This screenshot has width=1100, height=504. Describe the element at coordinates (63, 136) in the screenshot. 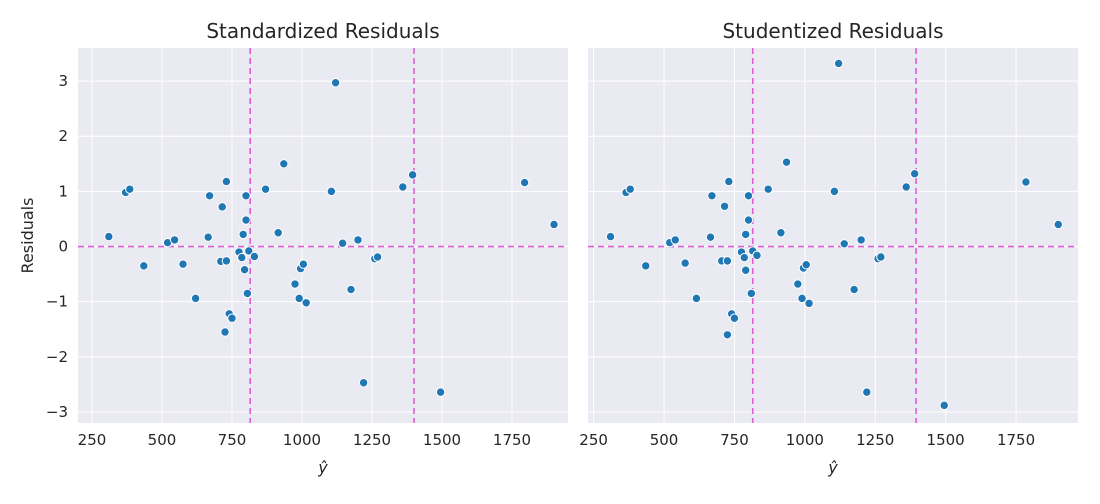

I see `y-tick-label: 2` at that location.